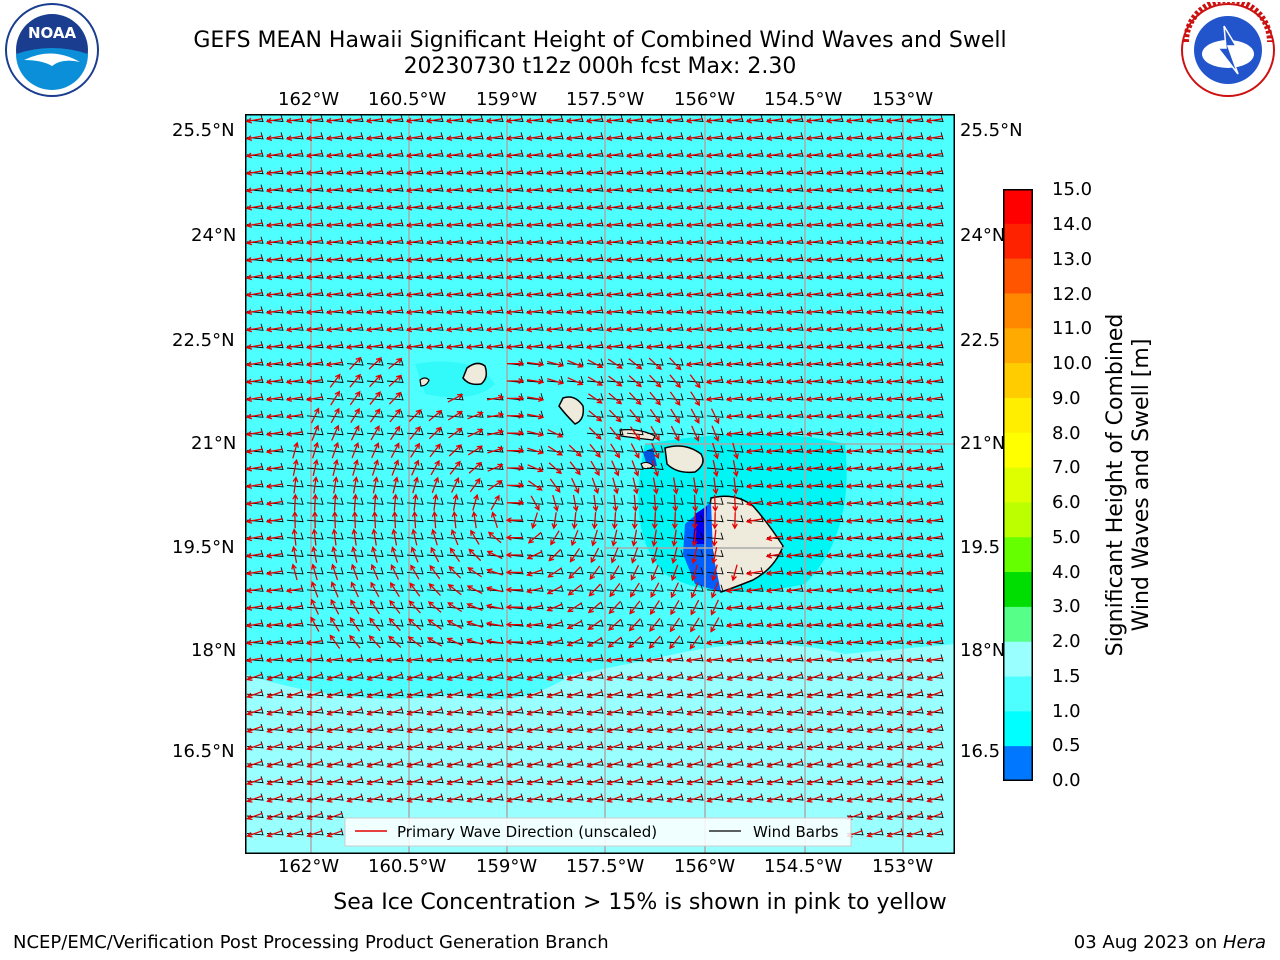  Describe the element at coordinates (203, 130) in the screenshot. I see `lat-label-left: 25.5°N` at that location.